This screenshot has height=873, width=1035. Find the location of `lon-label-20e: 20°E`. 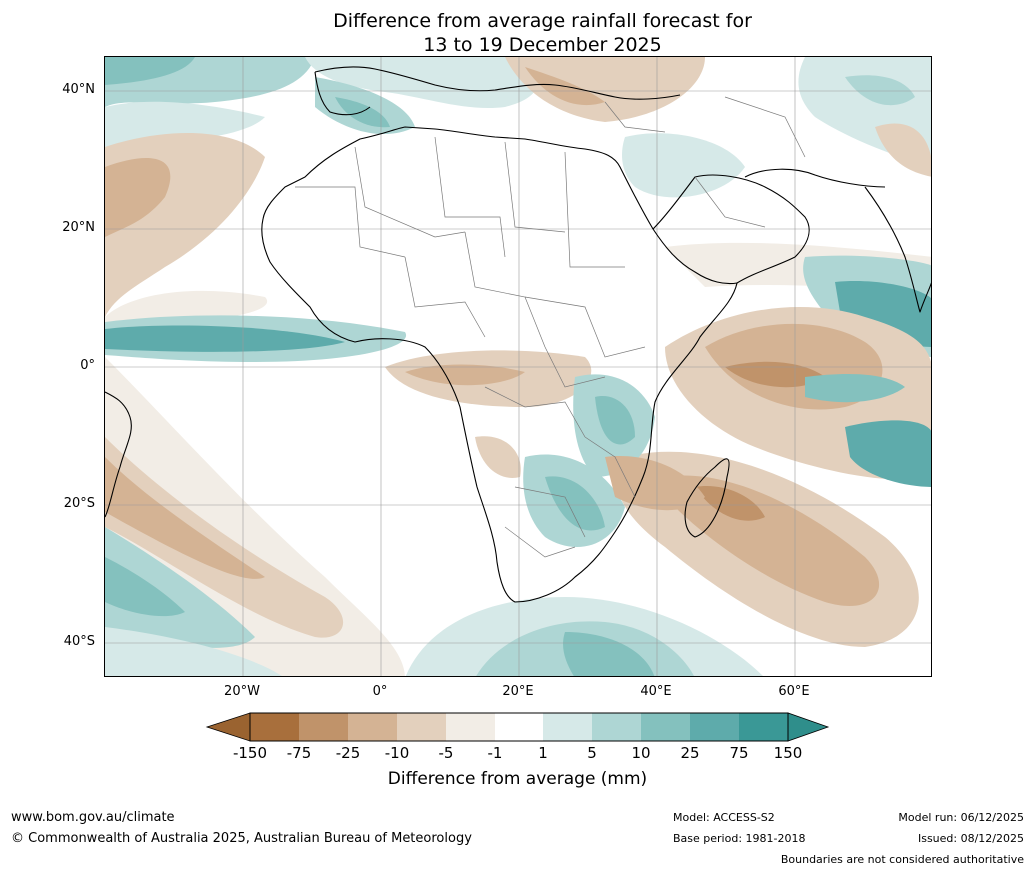

lon-label-20e: 20°E is located at coordinates (518, 691).